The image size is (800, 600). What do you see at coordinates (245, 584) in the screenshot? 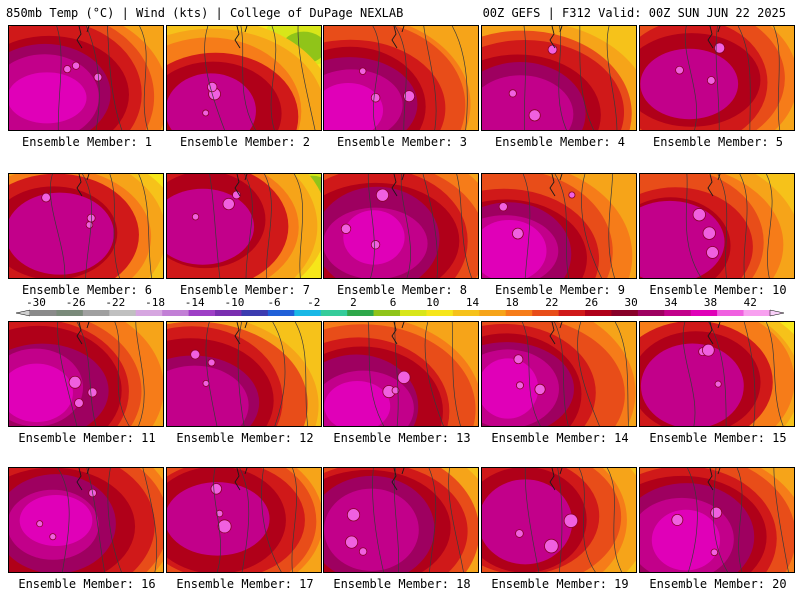
I see `ensemble-member-caption: Ensemble Member: 17` at bounding box center [245, 584].